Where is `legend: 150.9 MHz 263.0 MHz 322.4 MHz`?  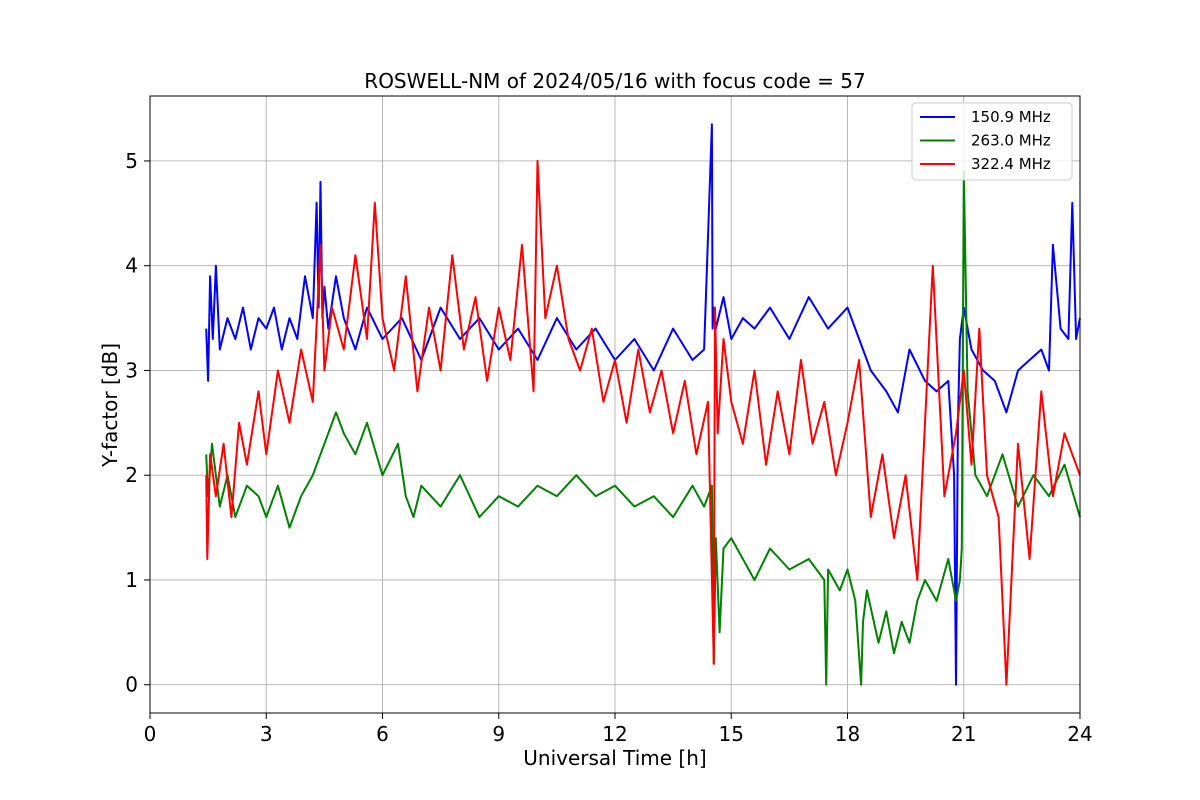 legend: 150.9 MHz 263.0 MHz 322.4 MHz is located at coordinates (992, 141).